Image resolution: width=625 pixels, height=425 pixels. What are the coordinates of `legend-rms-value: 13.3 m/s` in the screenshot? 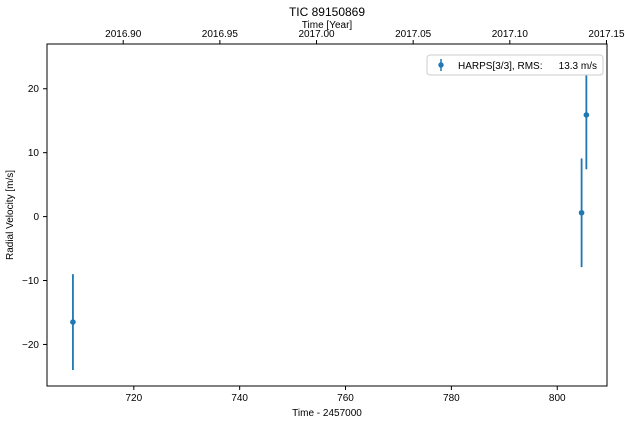 It's located at (578, 66).